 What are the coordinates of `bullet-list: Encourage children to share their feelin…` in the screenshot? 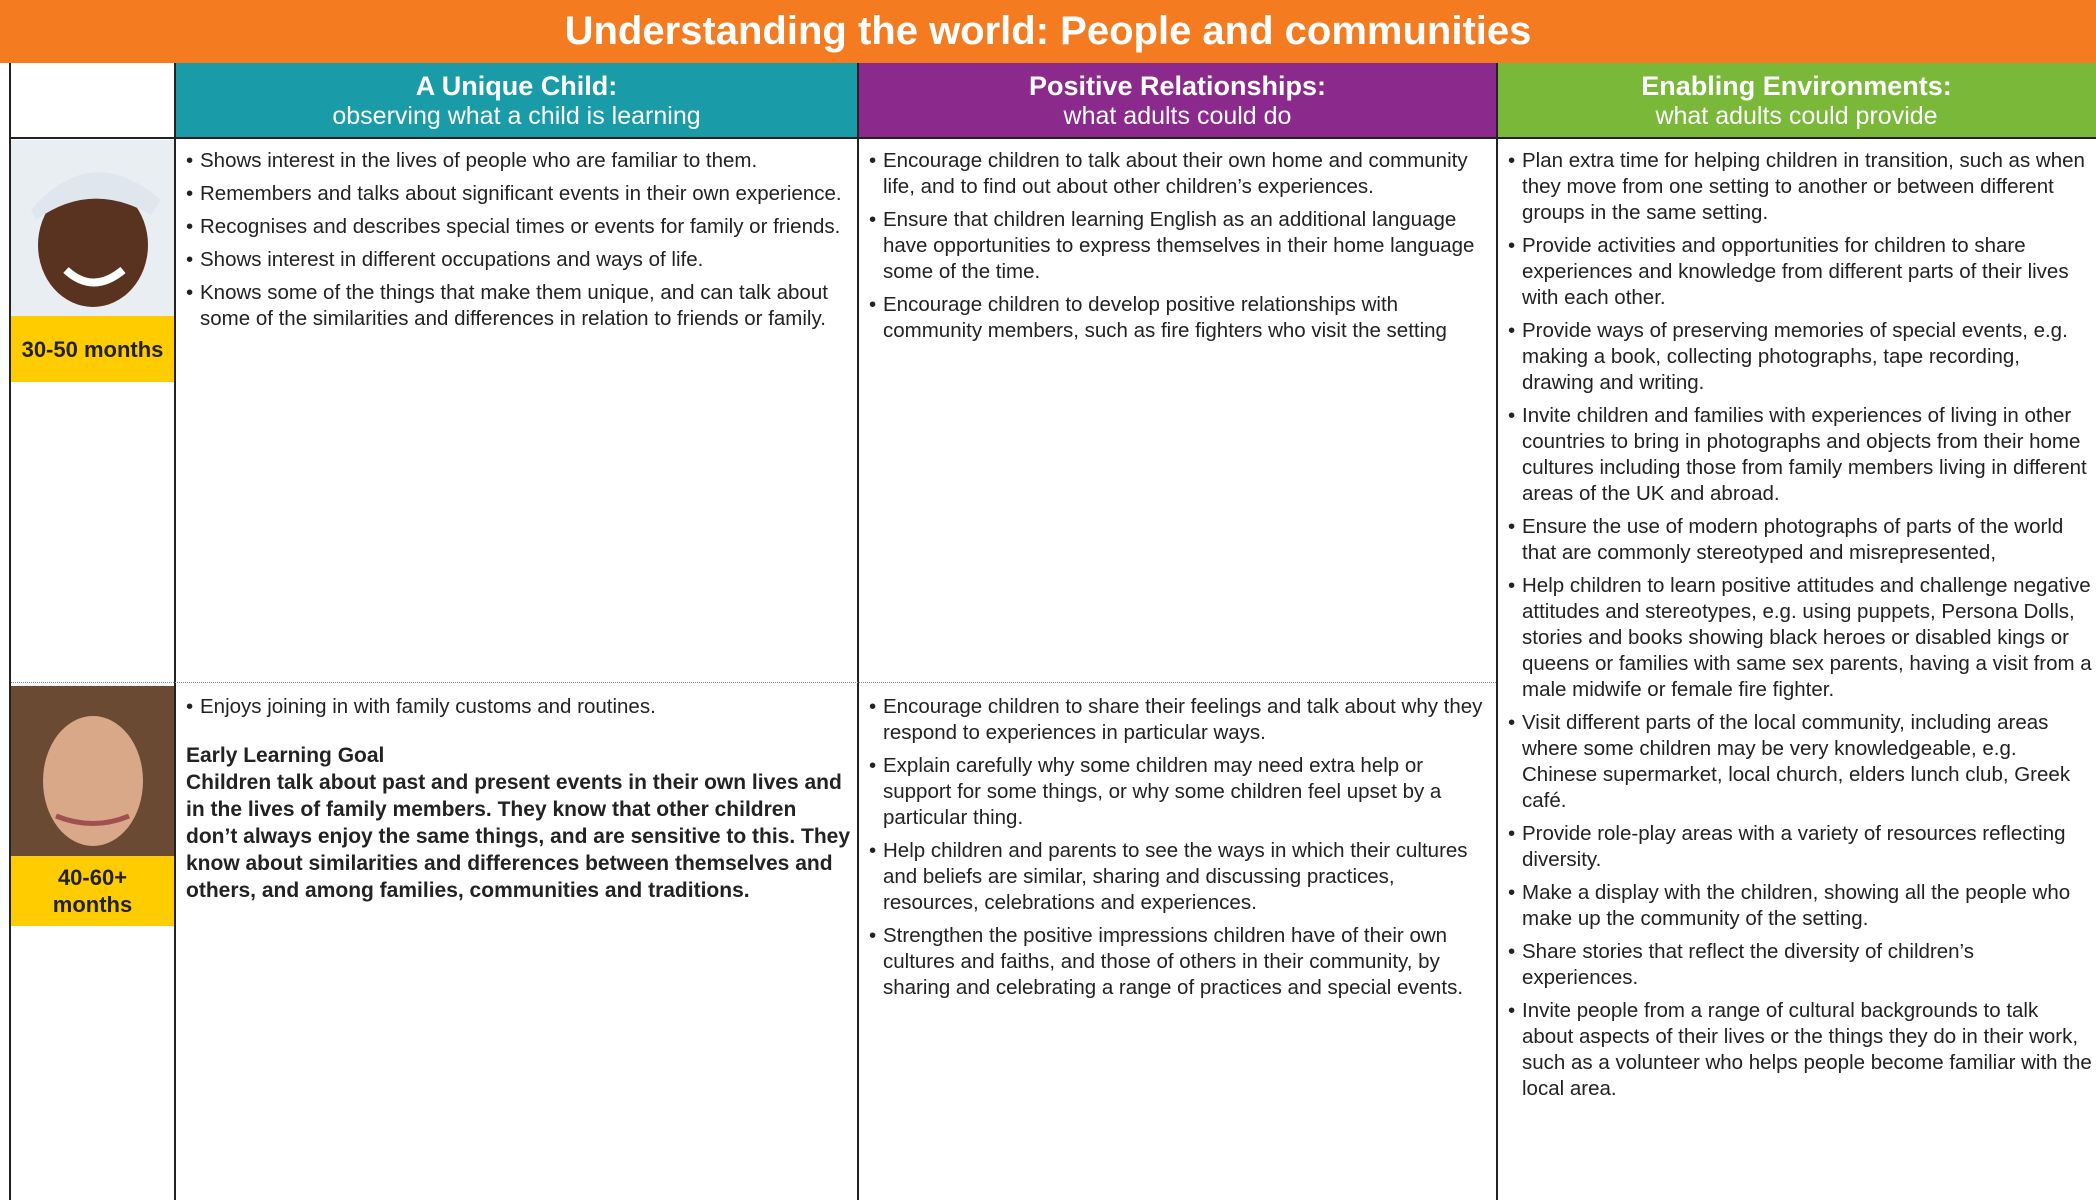 It's located at (1179, 847).